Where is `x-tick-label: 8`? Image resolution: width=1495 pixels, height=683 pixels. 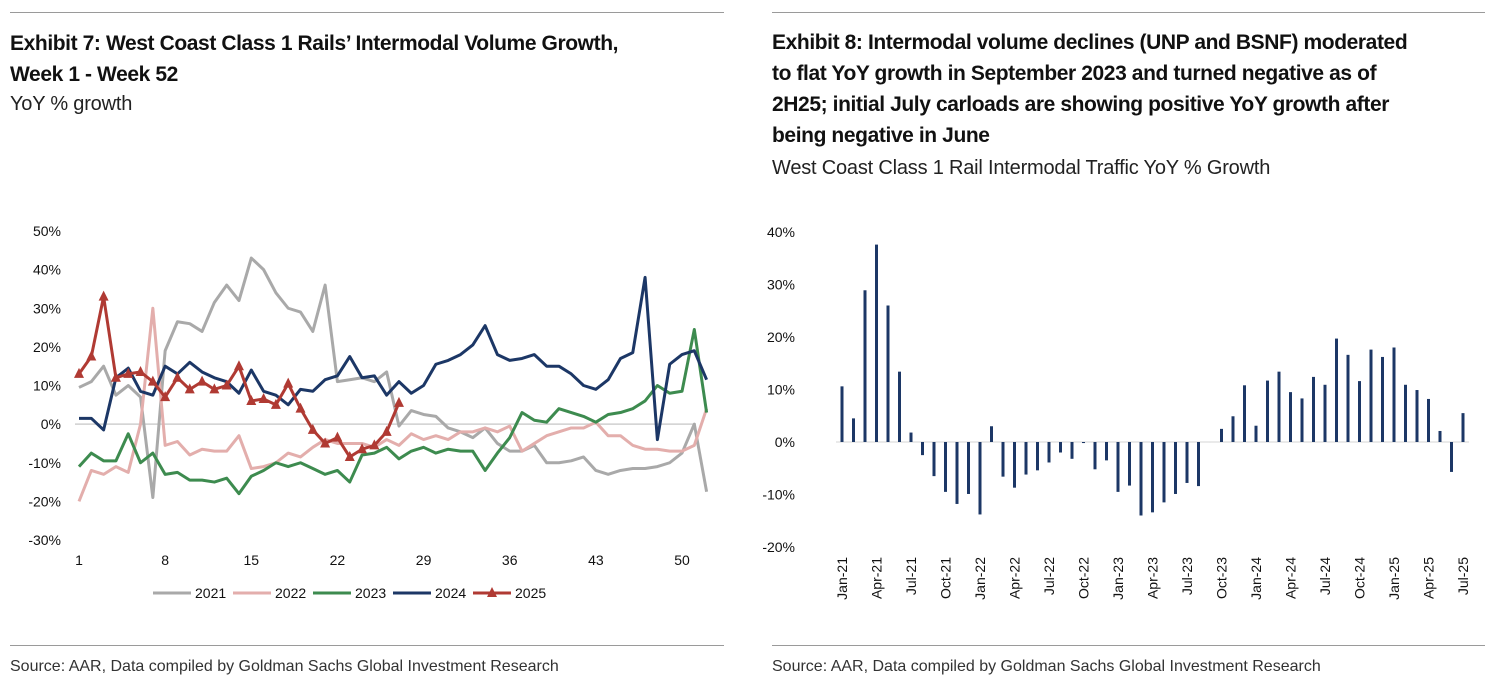 x-tick-label: 8 is located at coordinates (165, 560).